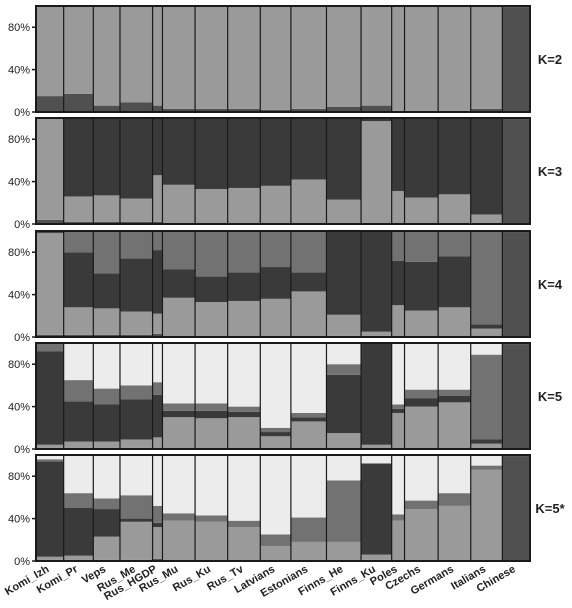 The height and width of the screenshot is (608, 572). I want to click on y-tick-label: 0%, so click(22, 338).